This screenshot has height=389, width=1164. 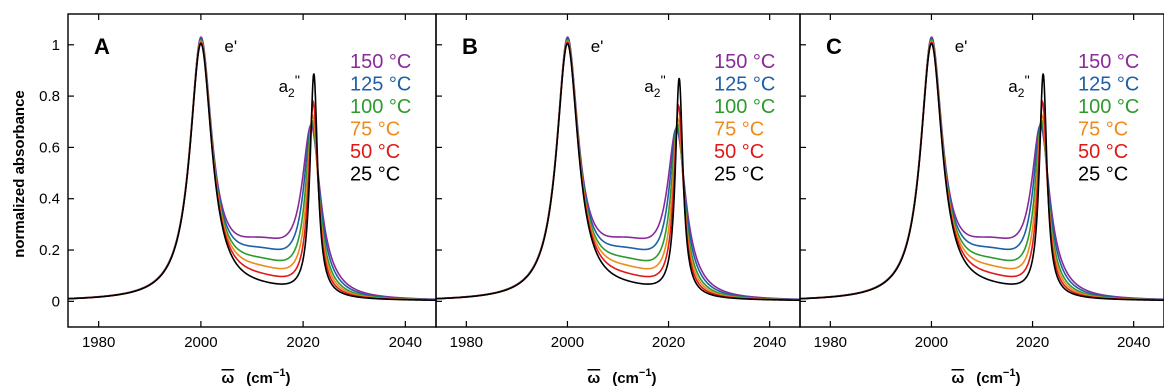 I want to click on y-axis-title: normalized absorbance, so click(x=19, y=174).